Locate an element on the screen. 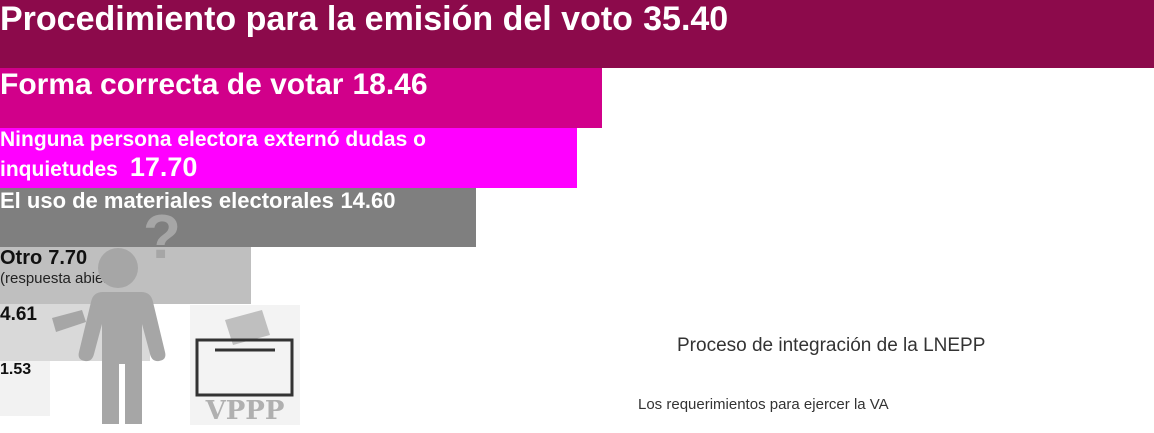 This screenshot has width=1154, height=433. value-label: 4.61 is located at coordinates (18, 314).